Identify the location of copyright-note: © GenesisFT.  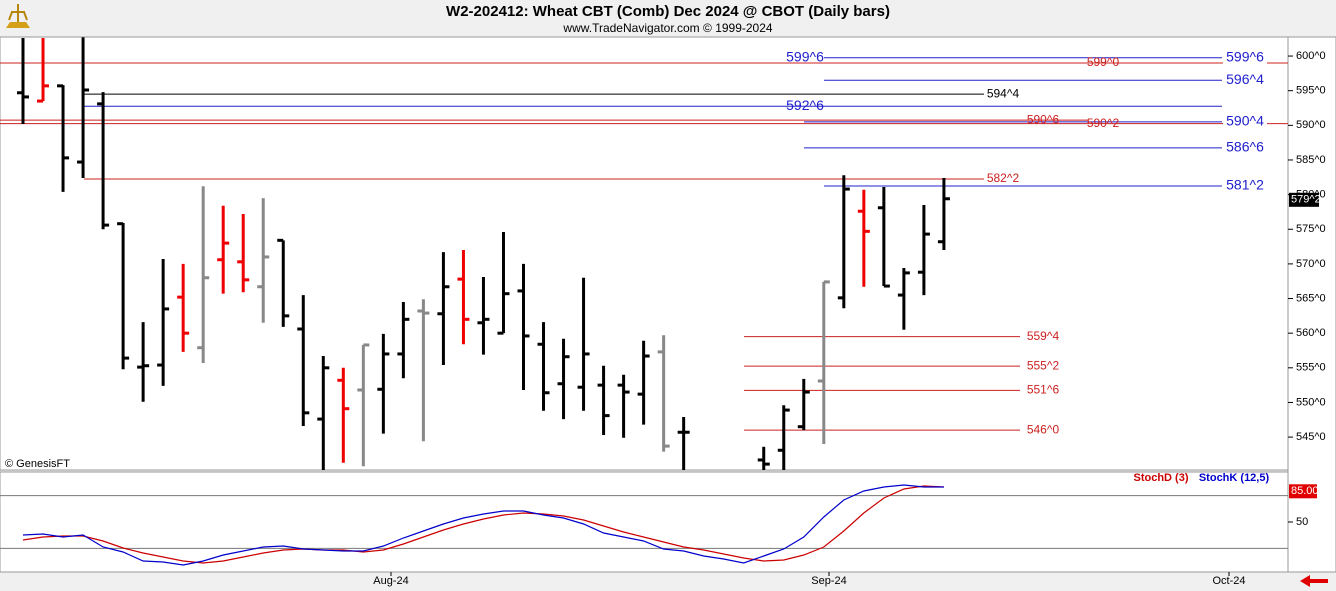
(37, 464).